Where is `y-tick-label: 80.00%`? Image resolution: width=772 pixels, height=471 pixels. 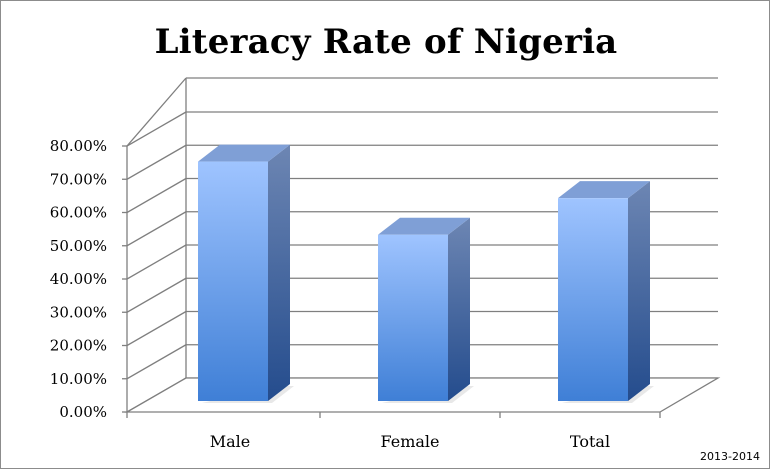 y-tick-label: 80.00% is located at coordinates (78, 146).